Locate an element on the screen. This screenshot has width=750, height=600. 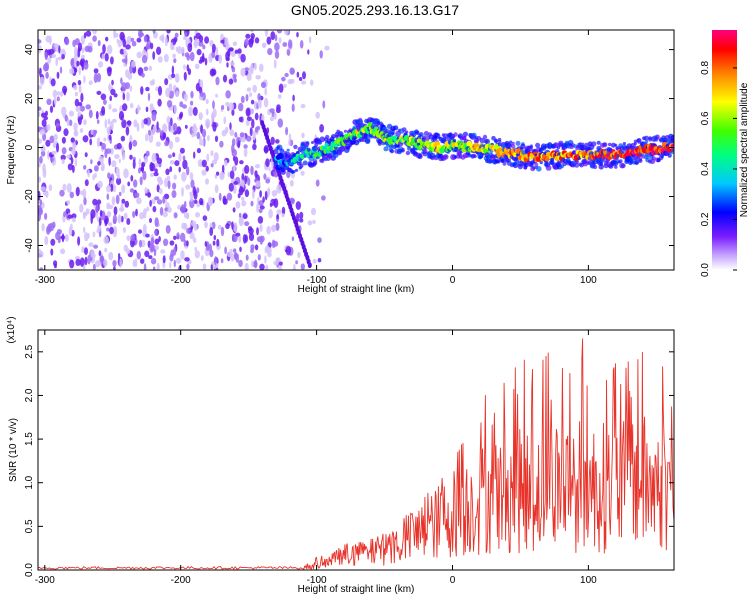
x-tick-label: -300 is located at coordinates (45, 580).